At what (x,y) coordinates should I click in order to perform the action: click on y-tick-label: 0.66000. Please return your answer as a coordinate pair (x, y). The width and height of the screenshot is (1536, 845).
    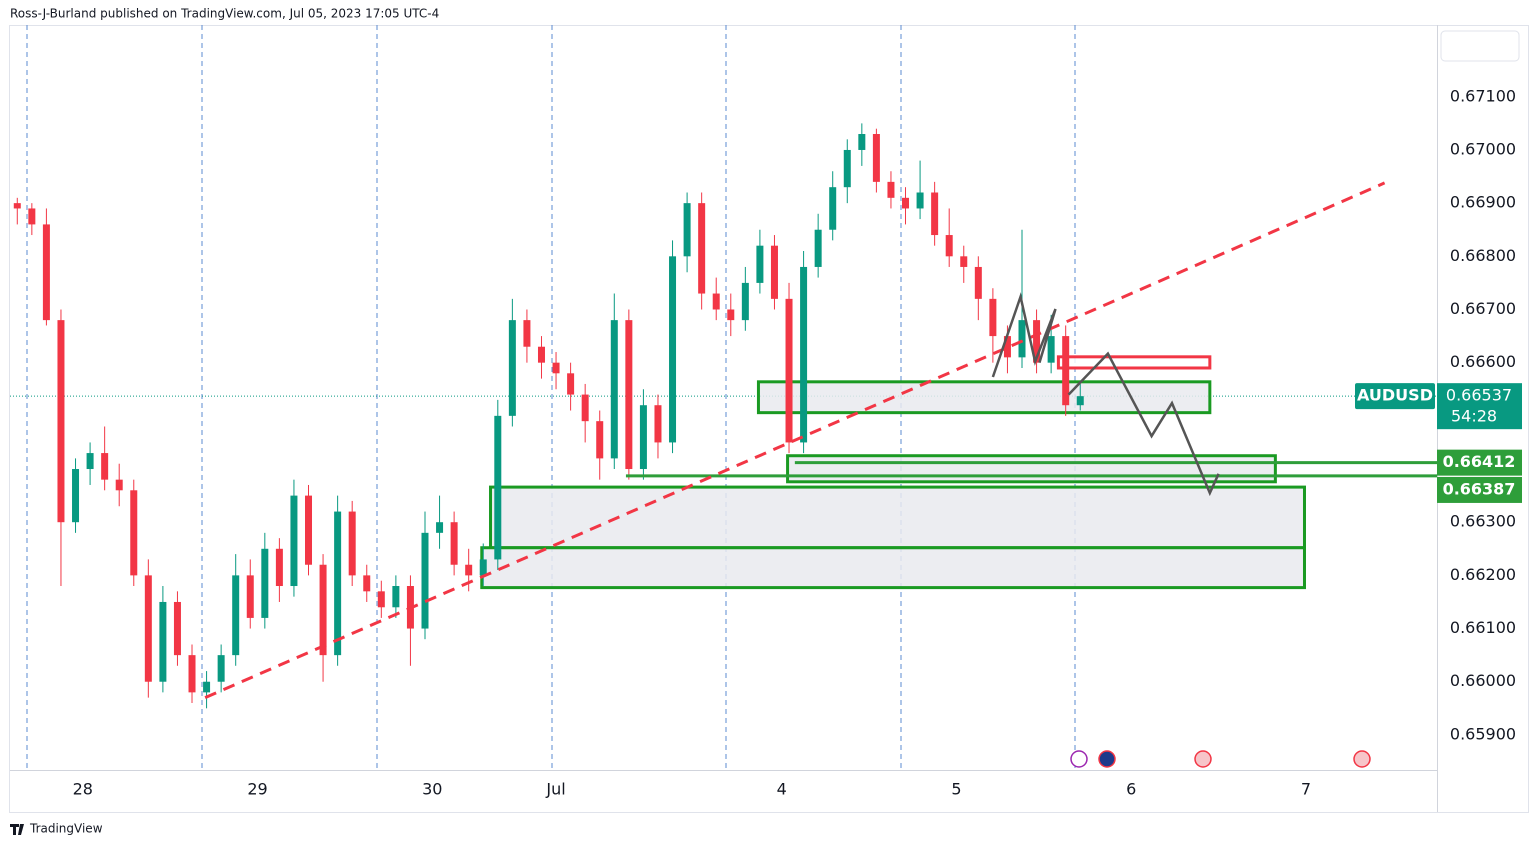
    Looking at the image, I should click on (1483, 680).